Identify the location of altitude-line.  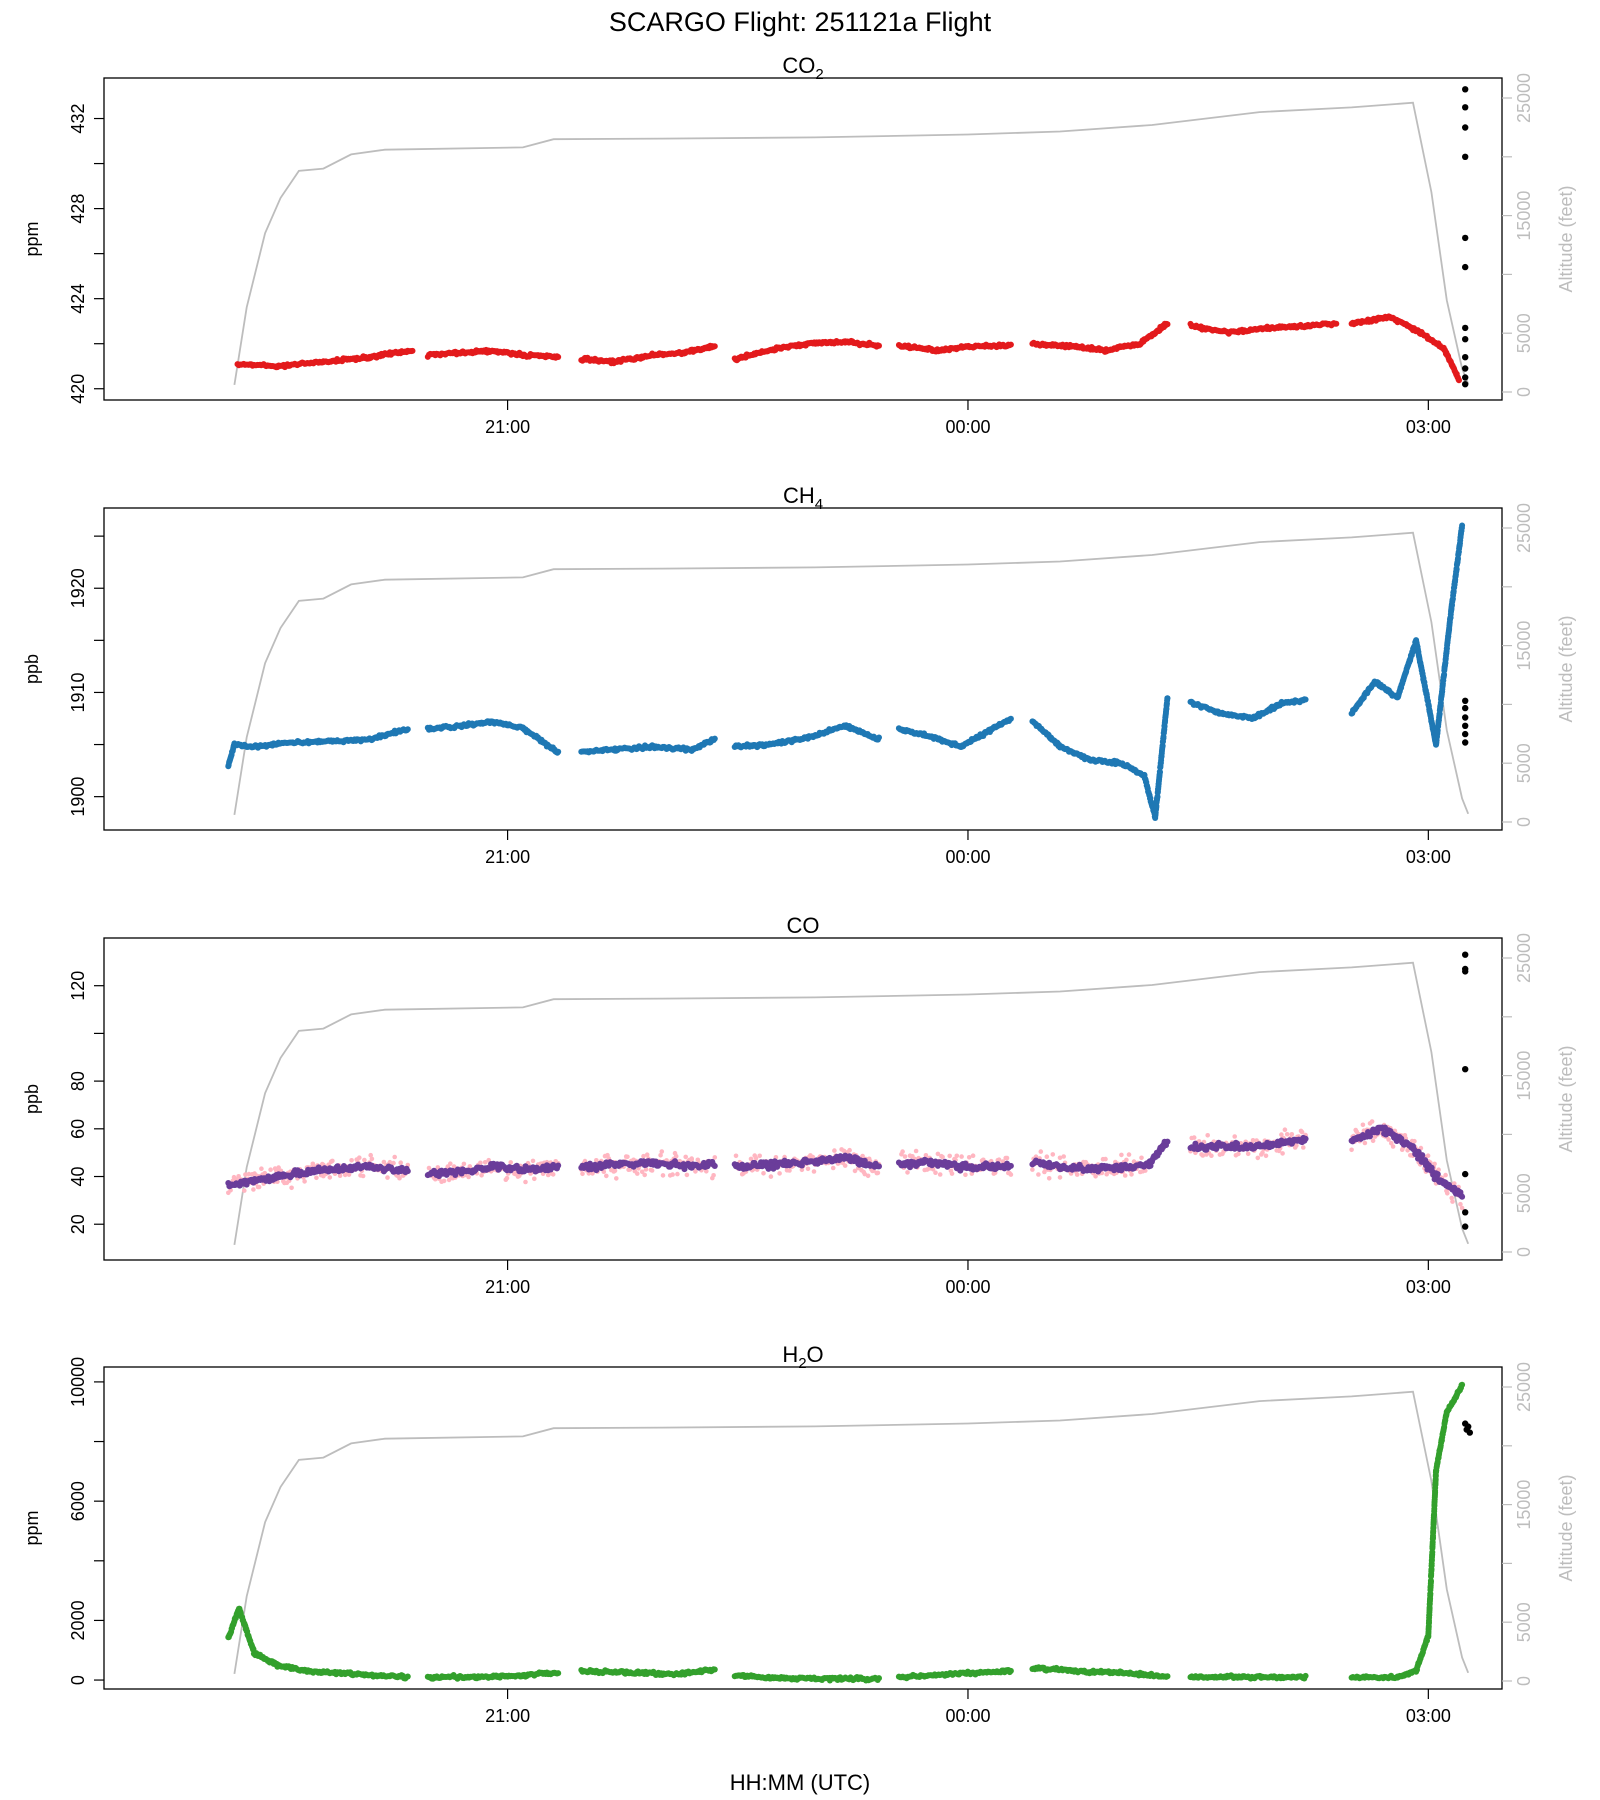
(851, 673).